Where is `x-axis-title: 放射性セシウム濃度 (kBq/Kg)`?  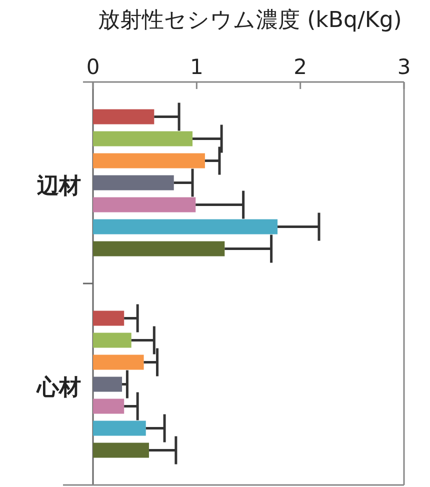 x-axis-title: 放射性セシウム濃度 (kBq/Kg) is located at coordinates (250, 20).